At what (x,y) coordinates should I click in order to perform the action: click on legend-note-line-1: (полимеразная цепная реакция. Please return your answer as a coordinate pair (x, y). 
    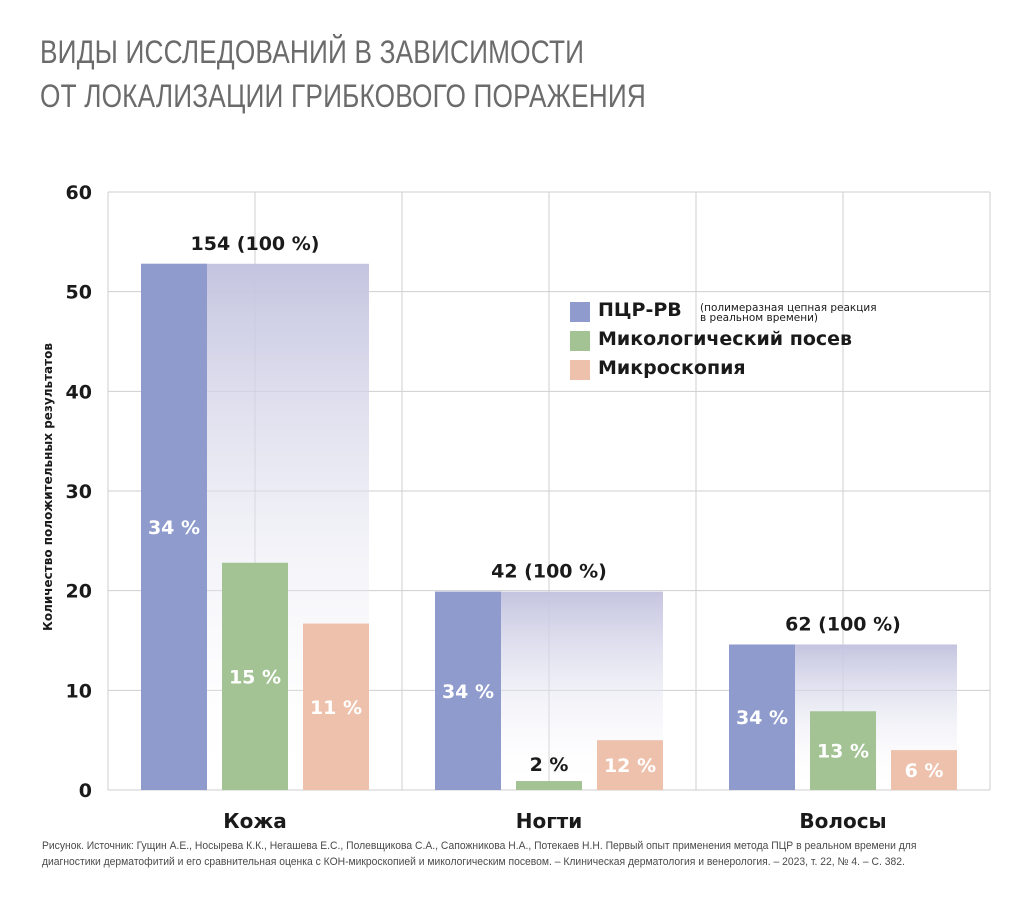
    Looking at the image, I should click on (788, 308).